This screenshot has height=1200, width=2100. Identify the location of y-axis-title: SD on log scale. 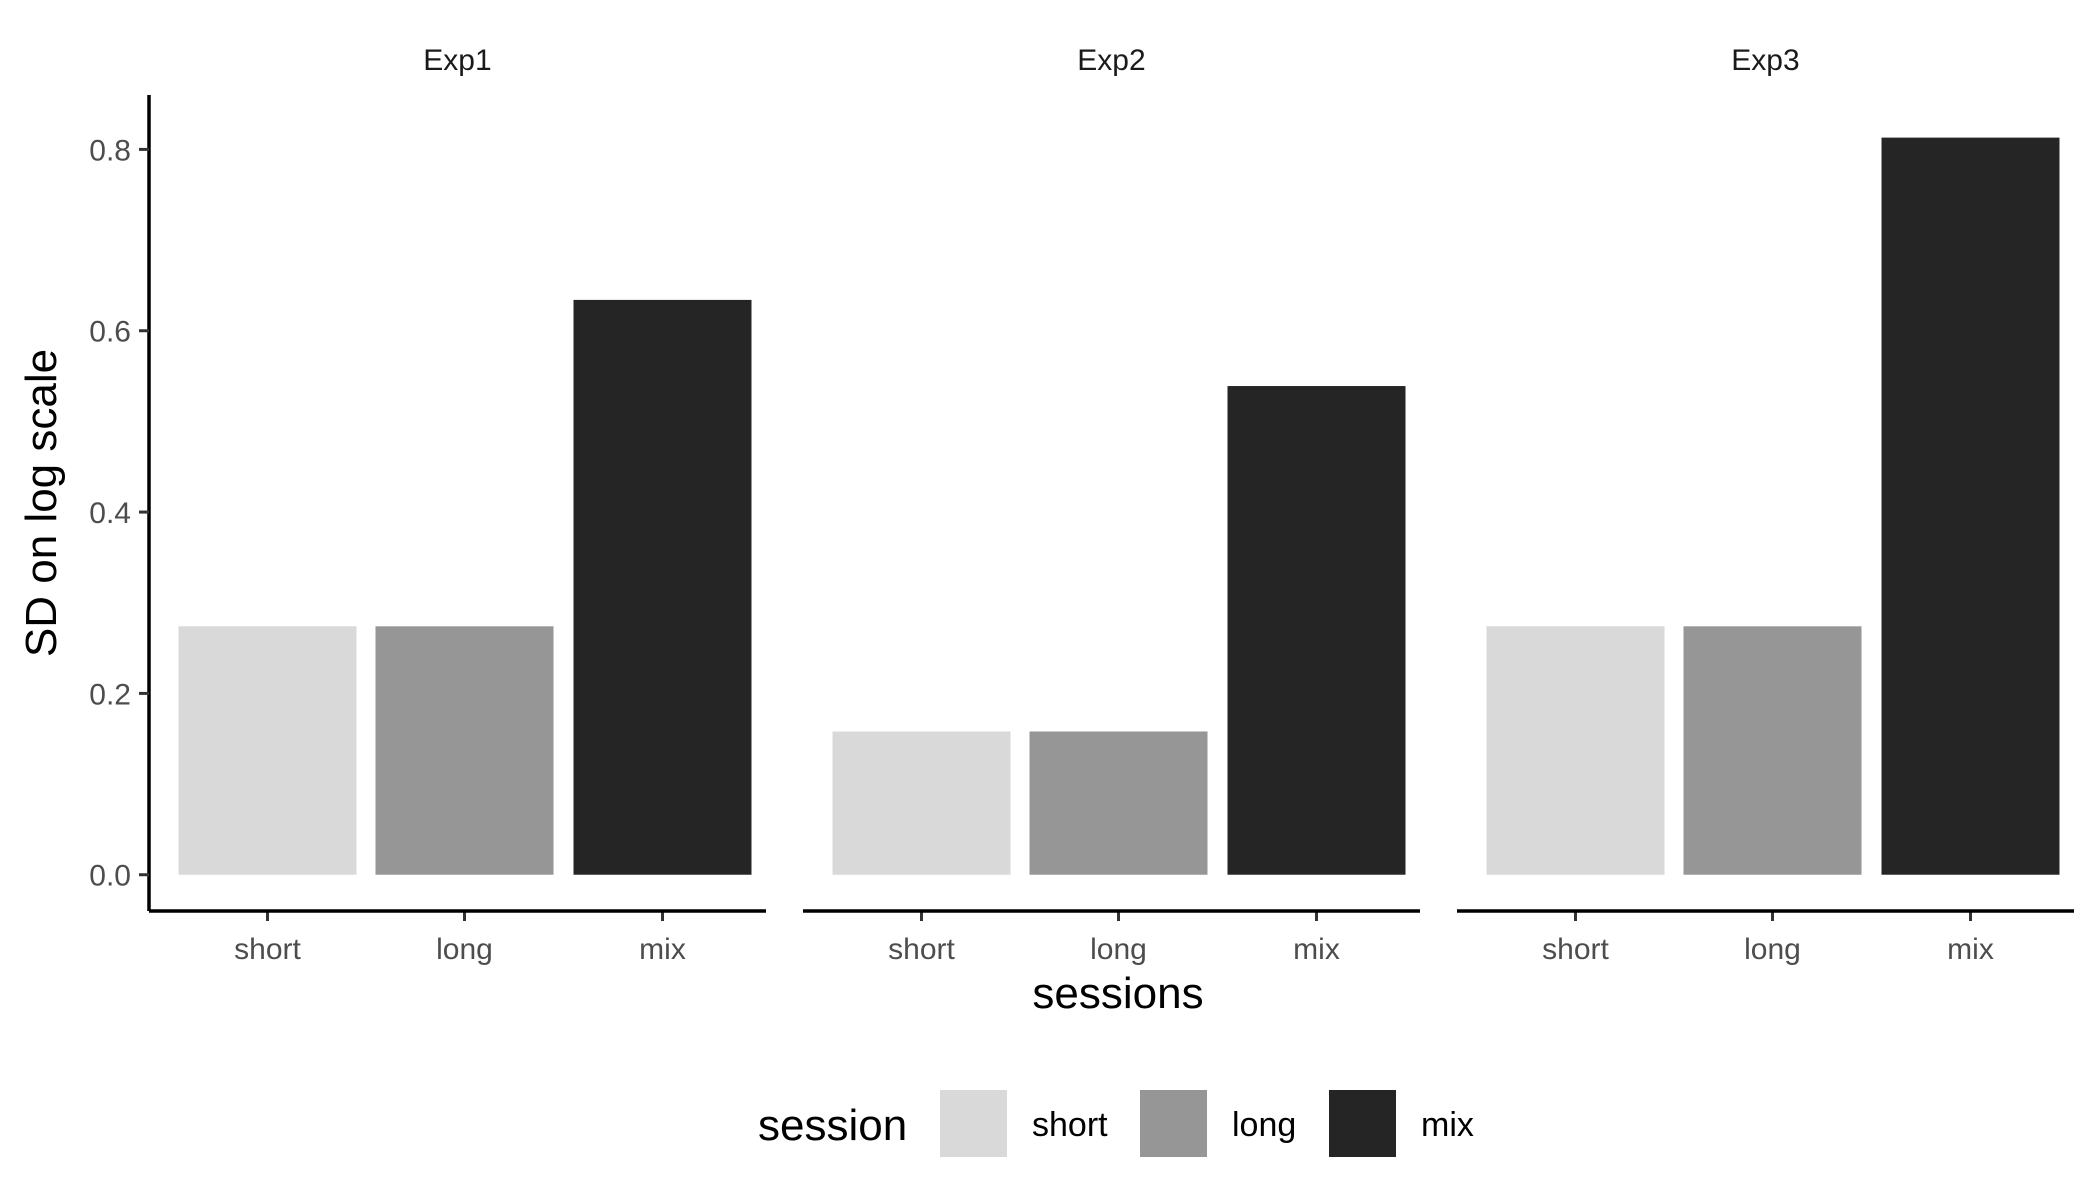
(41, 503).